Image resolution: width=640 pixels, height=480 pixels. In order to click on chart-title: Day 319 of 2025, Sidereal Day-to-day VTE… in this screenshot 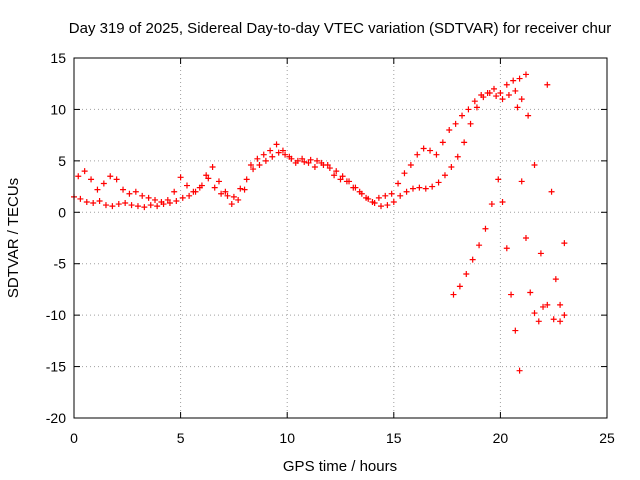, I will do `click(340, 28)`.